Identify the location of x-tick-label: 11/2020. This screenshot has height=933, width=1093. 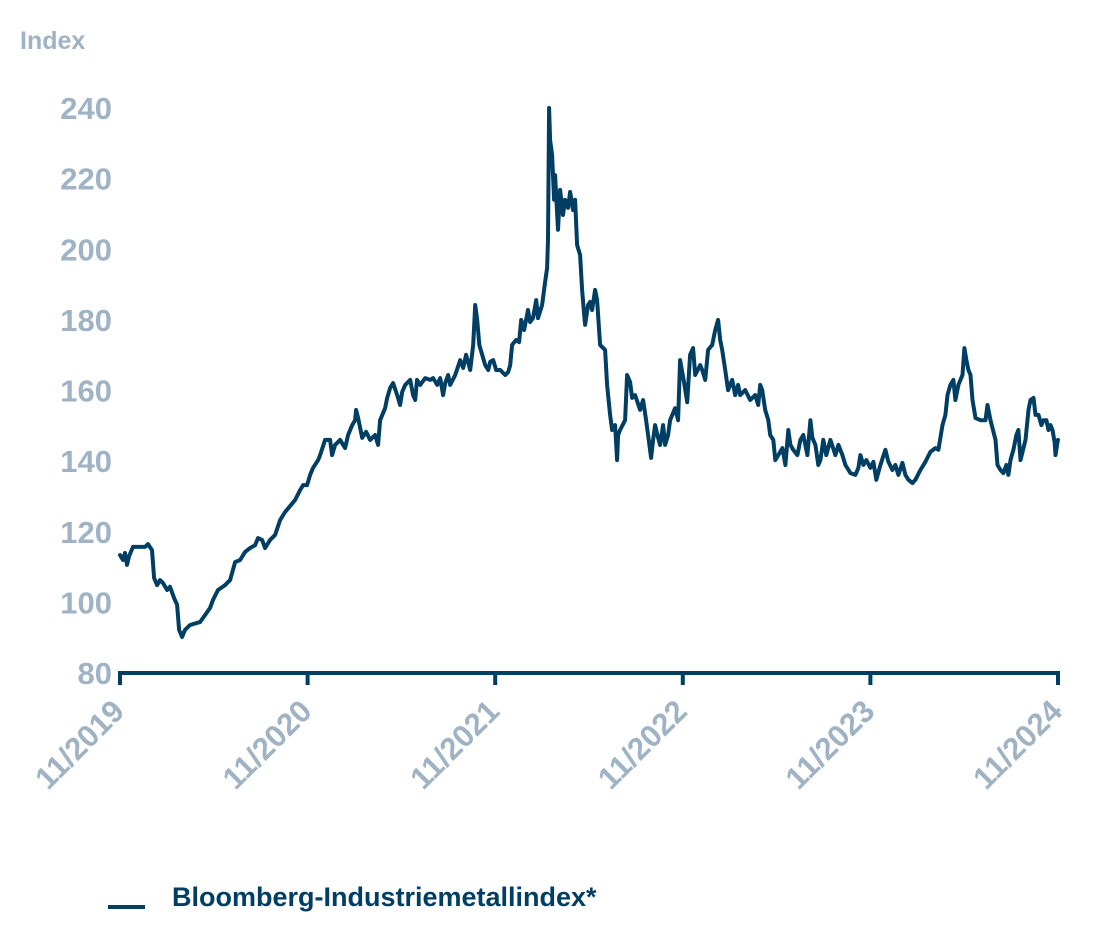
(267, 744).